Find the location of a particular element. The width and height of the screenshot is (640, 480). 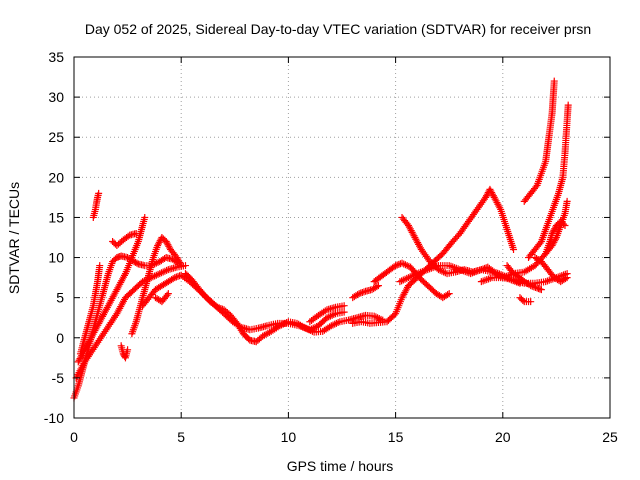

x-tick-labels: 0 5 10 15 20 25 is located at coordinates (344, 437).